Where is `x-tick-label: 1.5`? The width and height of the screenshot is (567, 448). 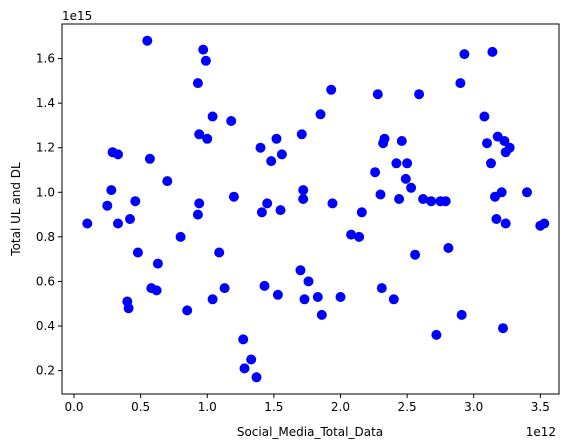
x-tick-label: 1.5 is located at coordinates (273, 407).